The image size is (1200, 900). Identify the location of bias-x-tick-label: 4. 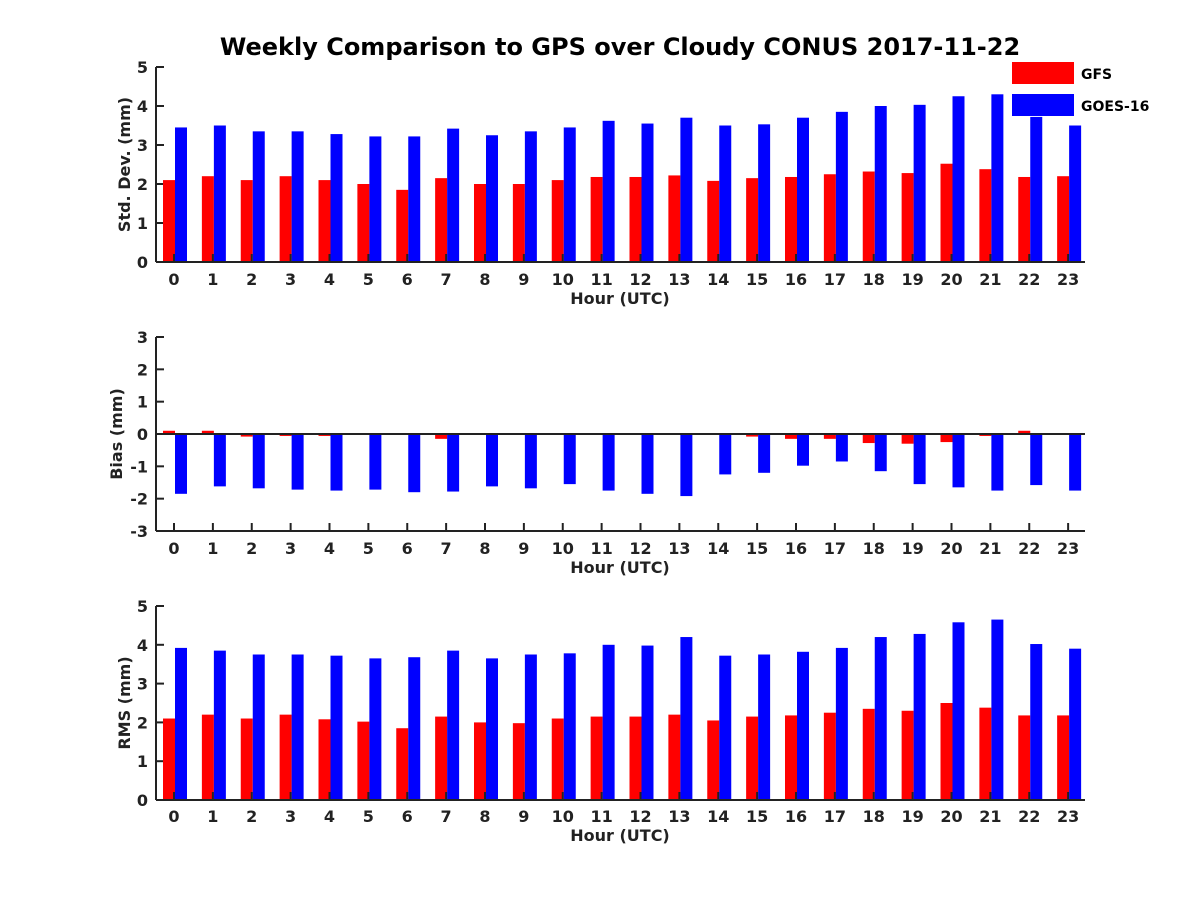
(329, 548).